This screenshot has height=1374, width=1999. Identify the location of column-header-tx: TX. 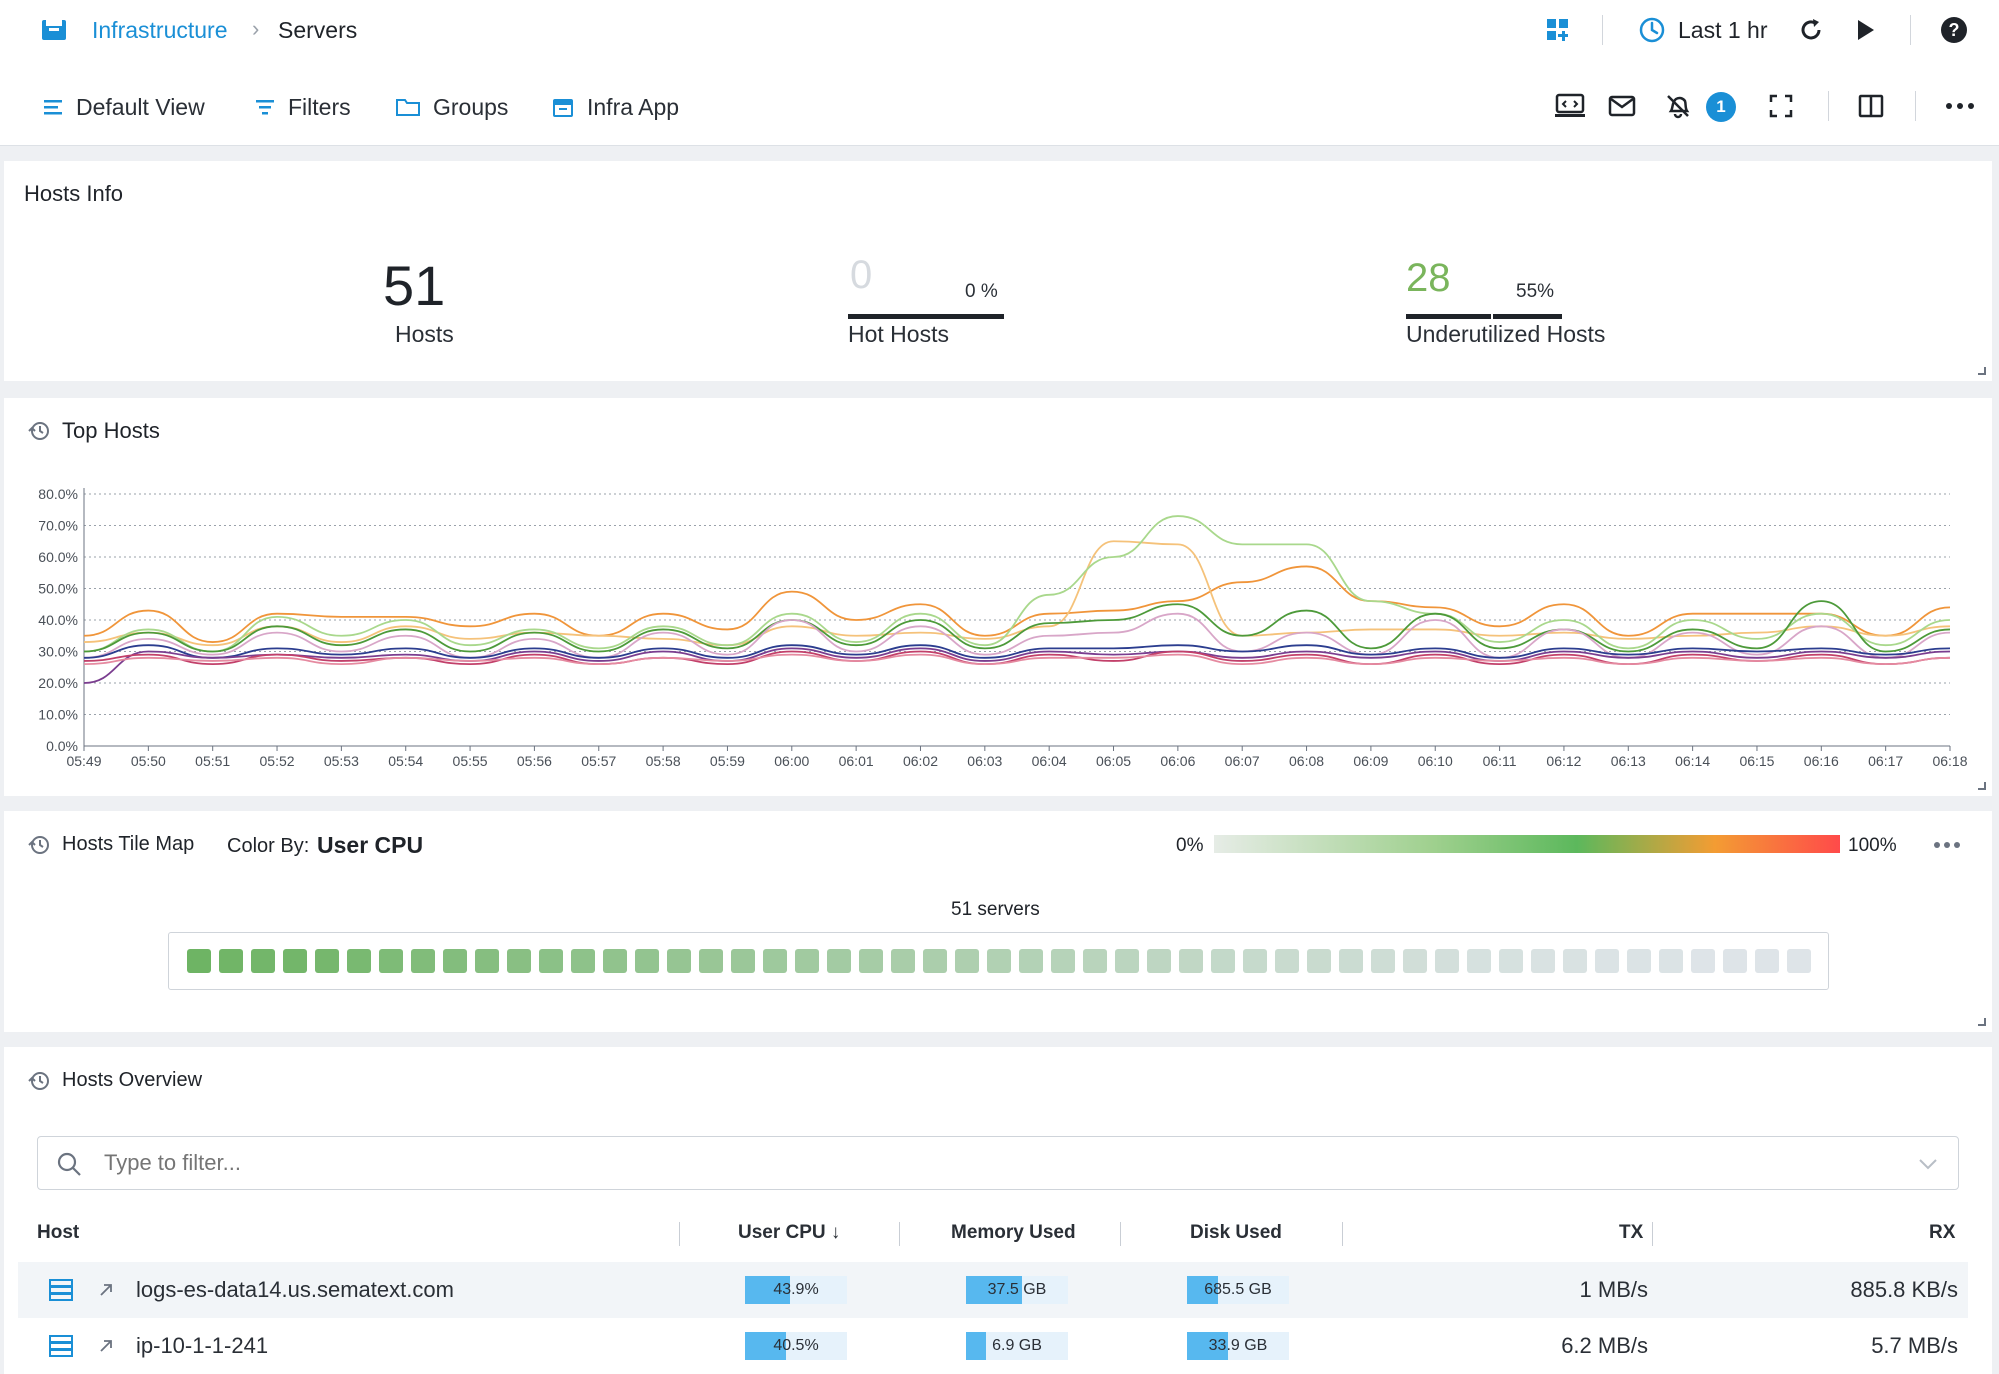
(1631, 1232).